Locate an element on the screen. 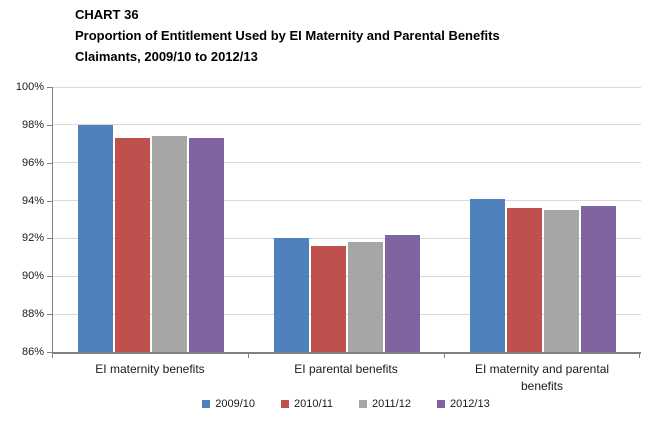  x-axis-category-label-text: EI maternity benefits is located at coordinates (150, 369).